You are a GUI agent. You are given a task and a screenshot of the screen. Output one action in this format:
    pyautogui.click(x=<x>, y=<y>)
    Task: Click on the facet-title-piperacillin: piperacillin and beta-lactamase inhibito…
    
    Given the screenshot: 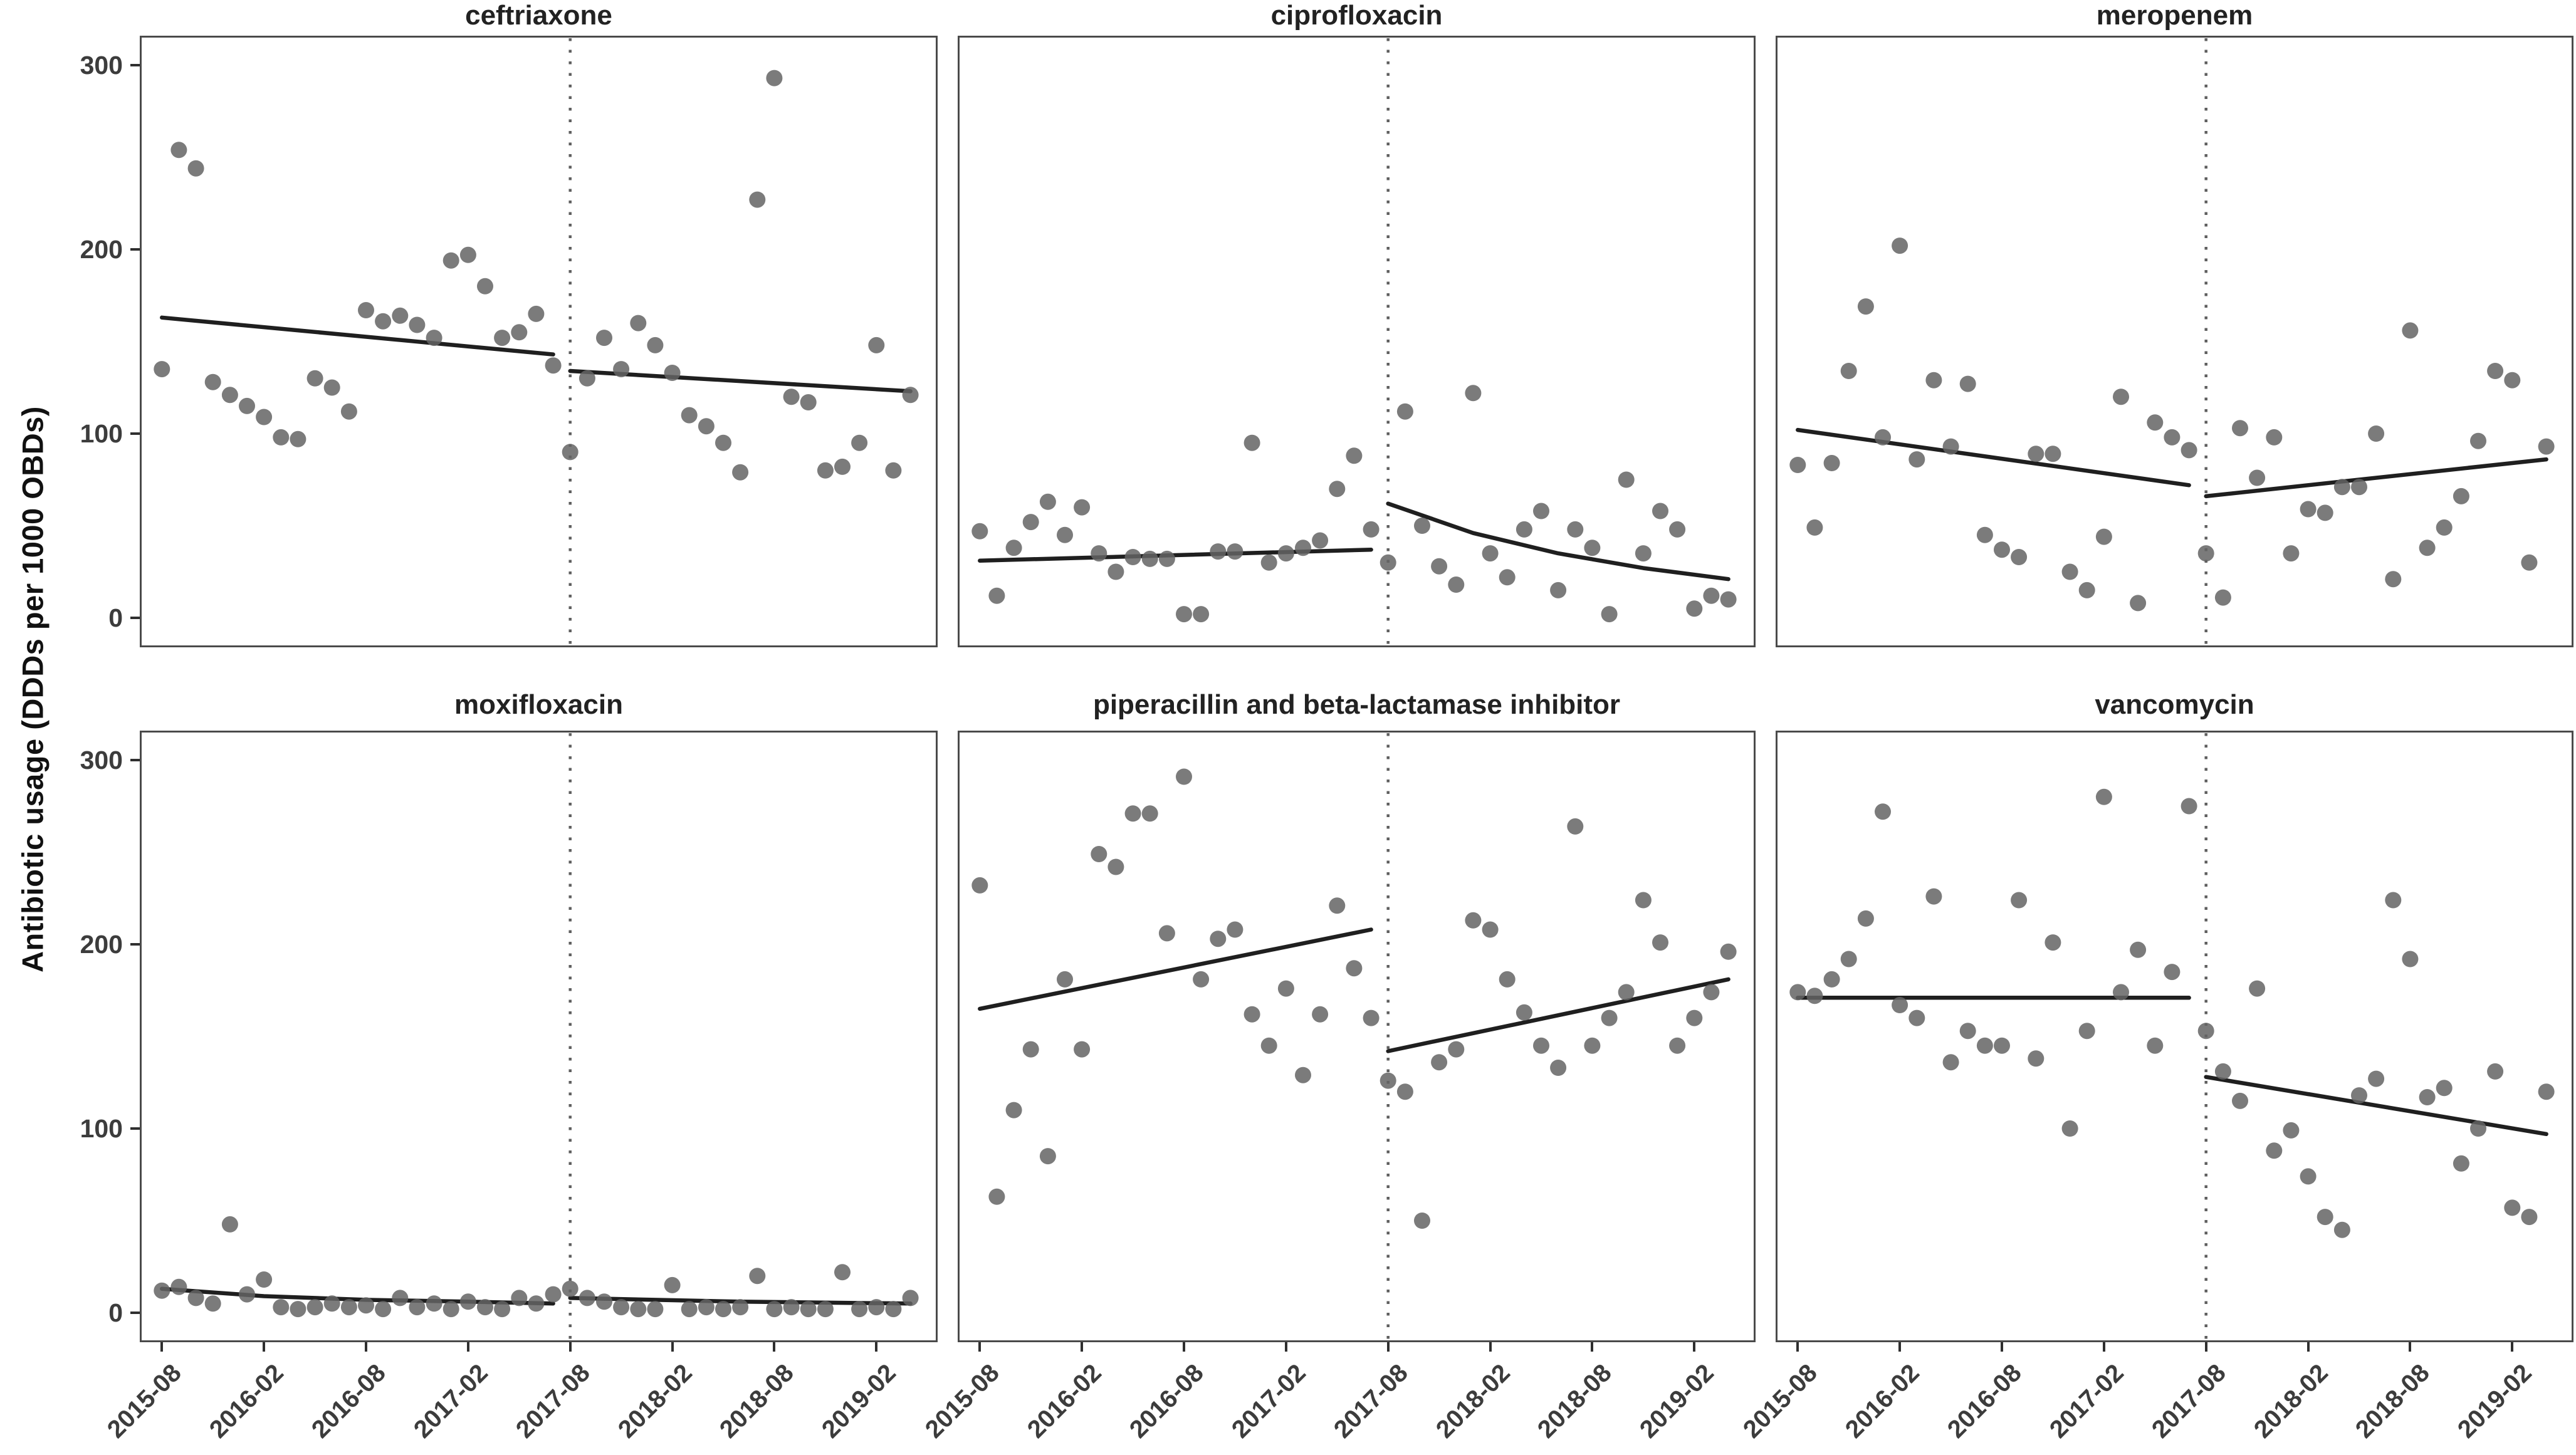 What is the action you would take?
    pyautogui.click(x=1356, y=704)
    